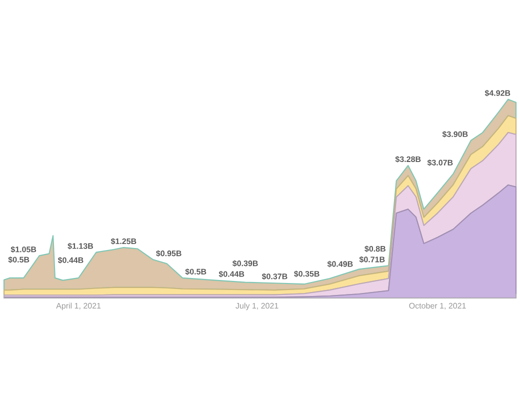 This screenshot has width=520, height=400. What do you see at coordinates (81, 246) in the screenshot?
I see `annotation: $1.13B` at bounding box center [81, 246].